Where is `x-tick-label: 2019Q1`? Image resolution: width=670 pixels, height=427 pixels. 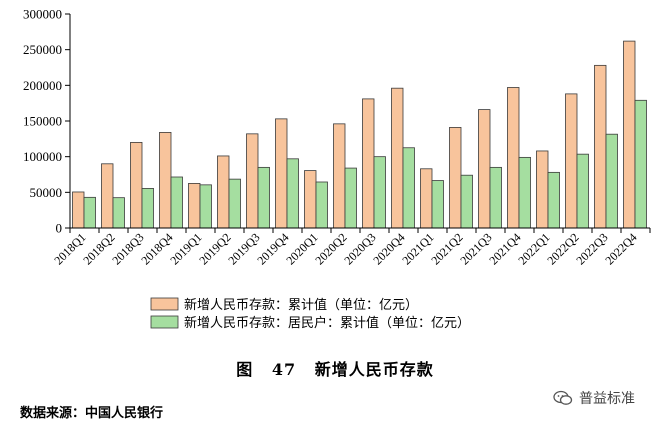
x-tick-label: 2019Q1 is located at coordinates (185, 248).